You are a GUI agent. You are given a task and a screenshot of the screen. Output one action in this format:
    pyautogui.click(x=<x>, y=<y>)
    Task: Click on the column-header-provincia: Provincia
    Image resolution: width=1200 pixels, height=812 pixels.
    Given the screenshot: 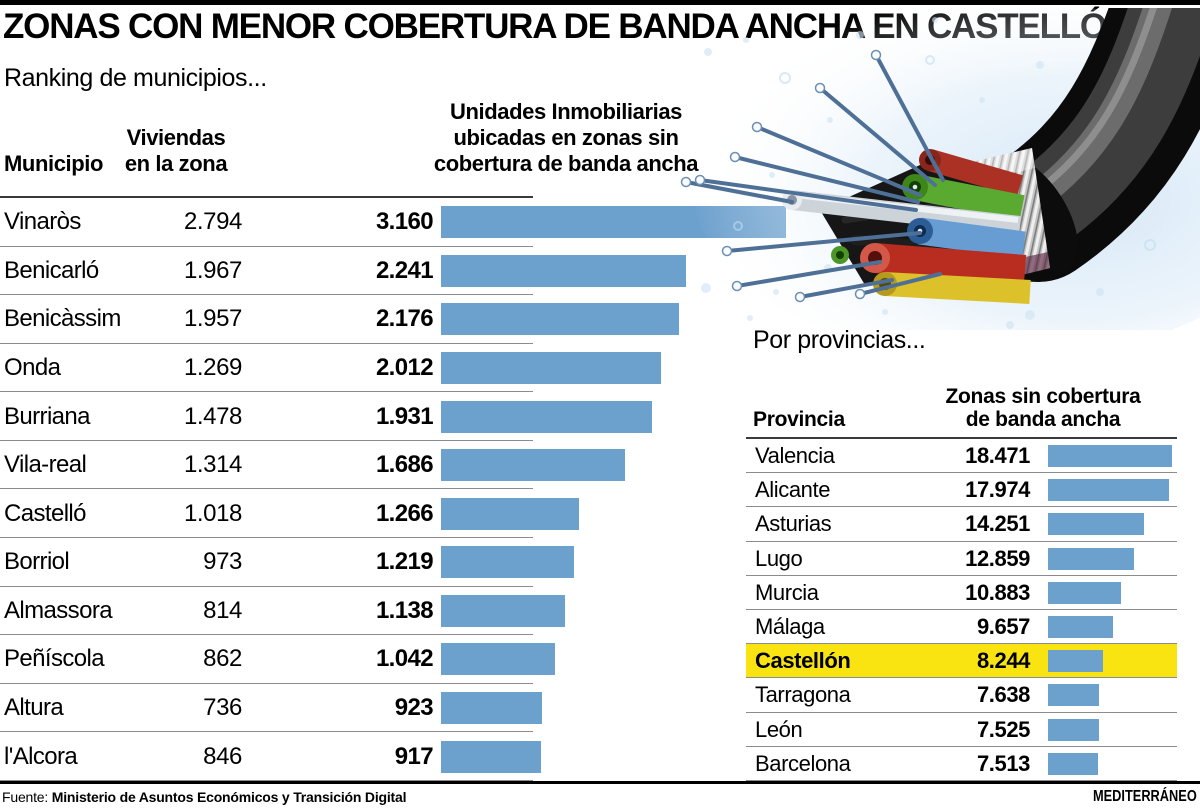 What is the action you would take?
    pyautogui.click(x=799, y=419)
    